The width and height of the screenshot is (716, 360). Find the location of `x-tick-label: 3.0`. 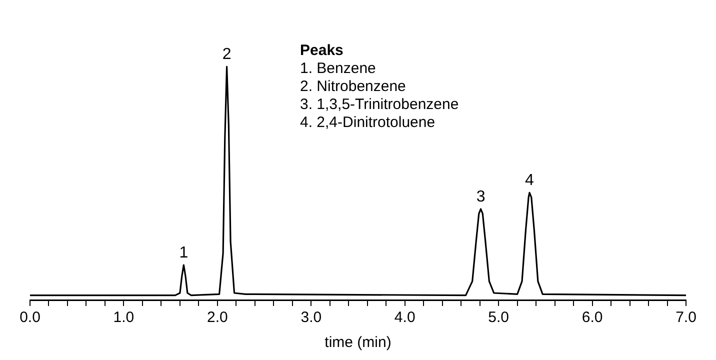

x-tick-label: 3.0 is located at coordinates (311, 317).